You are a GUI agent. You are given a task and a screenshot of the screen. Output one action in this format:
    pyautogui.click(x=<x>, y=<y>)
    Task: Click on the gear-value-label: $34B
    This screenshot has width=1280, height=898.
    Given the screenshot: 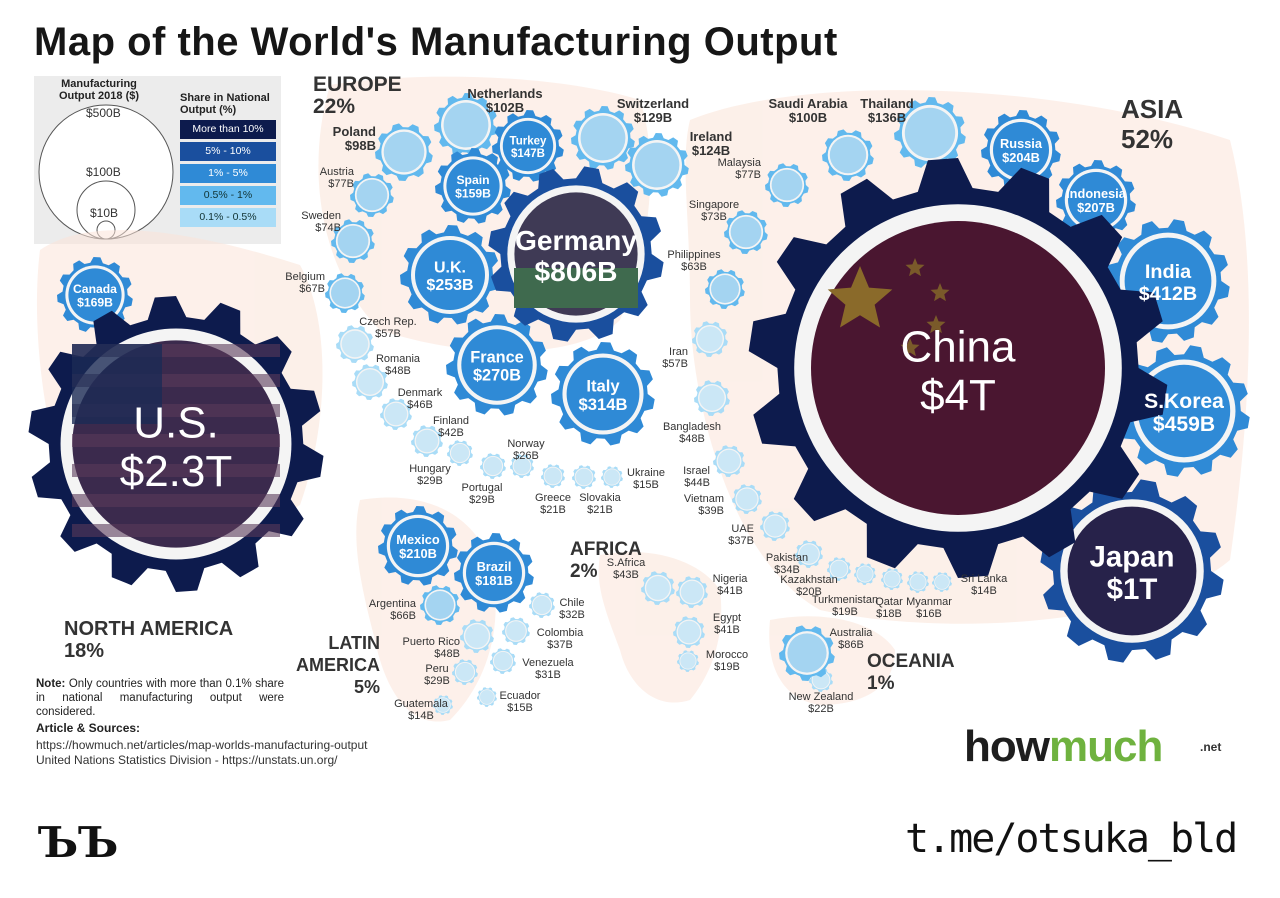 What is the action you would take?
    pyautogui.click(x=787, y=570)
    